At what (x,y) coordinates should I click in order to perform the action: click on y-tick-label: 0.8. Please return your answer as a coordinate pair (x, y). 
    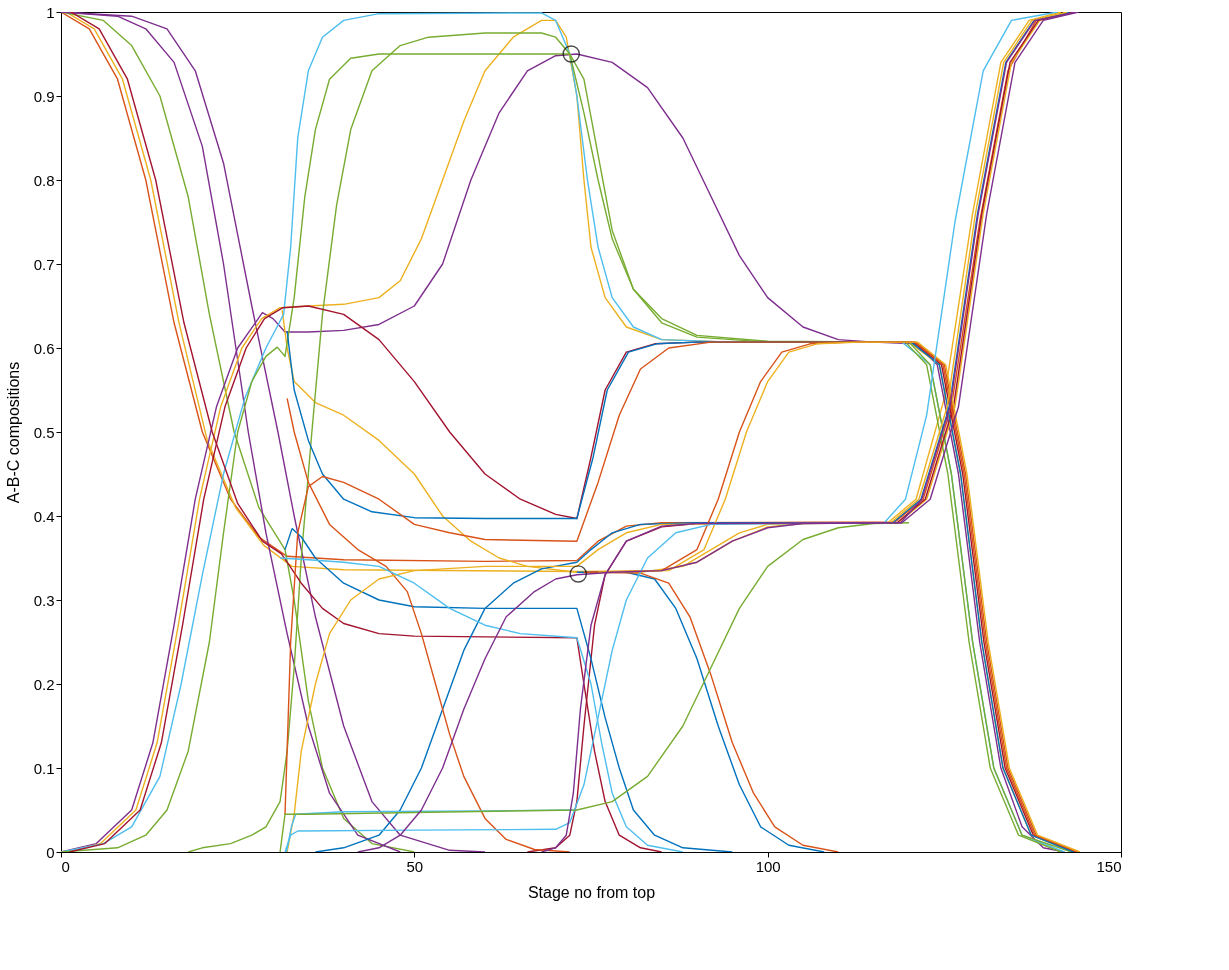
    Looking at the image, I should click on (44, 180).